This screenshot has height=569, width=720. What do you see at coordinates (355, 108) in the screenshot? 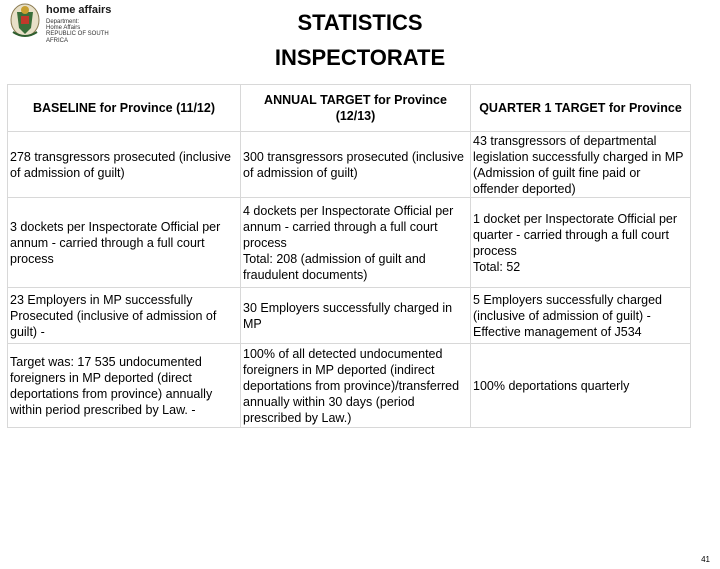
I see `header-annual-target: ANNUAL TARGET for Province (12/13)` at bounding box center [355, 108].